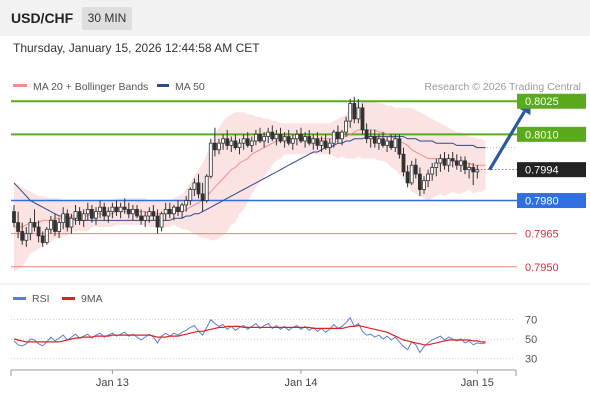 The height and width of the screenshot is (400, 590). I want to click on rsi-legend-label: RSI, so click(41, 299).